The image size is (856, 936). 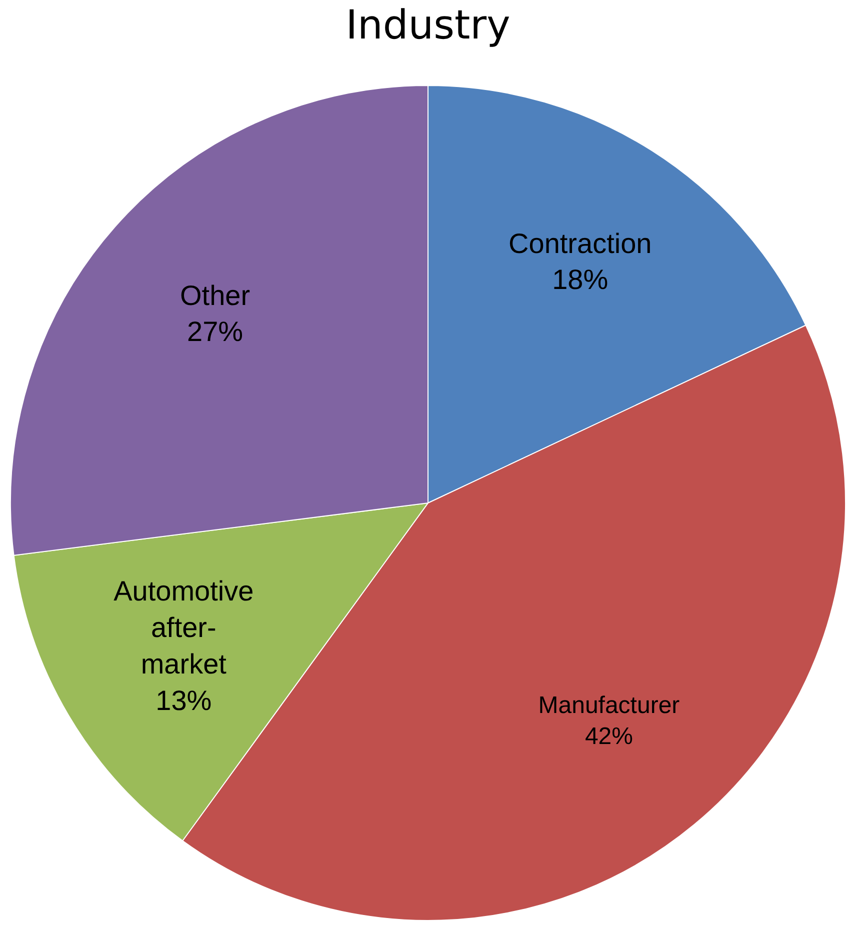 I want to click on data-label: 18%, so click(x=580, y=280).